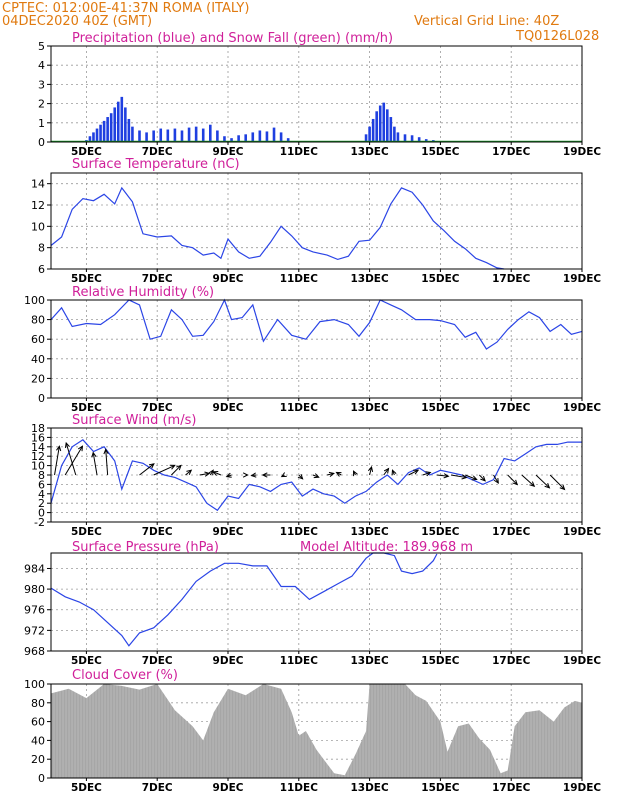 This screenshot has height=800, width=618. Describe the element at coordinates (316, 94) in the screenshot. I see `panel-0-frame` at that location.